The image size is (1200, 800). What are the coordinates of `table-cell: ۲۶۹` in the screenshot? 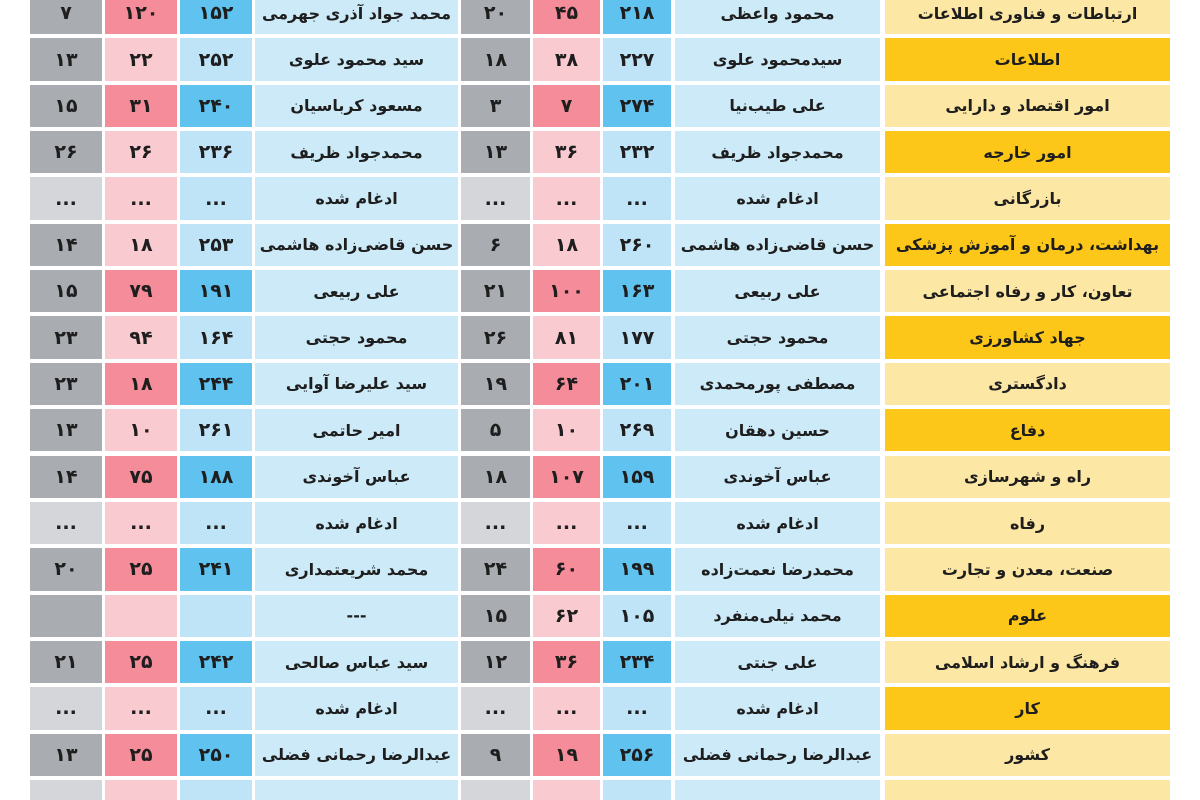 It's located at (637, 430).